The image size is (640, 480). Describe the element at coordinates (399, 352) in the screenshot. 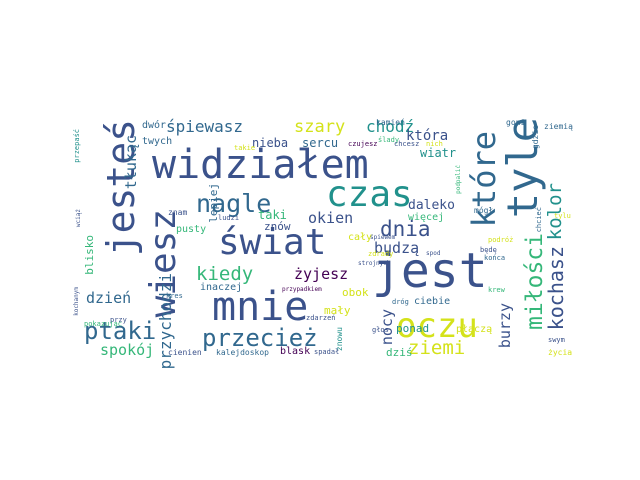

I see `word-dzis: dziś` at that location.